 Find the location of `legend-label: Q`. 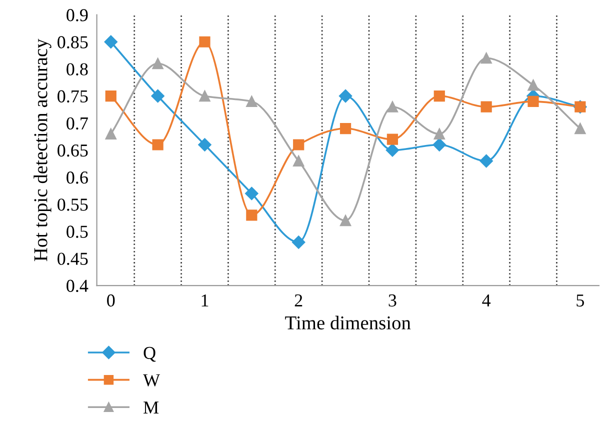

legend-label: Q is located at coordinates (150, 354).